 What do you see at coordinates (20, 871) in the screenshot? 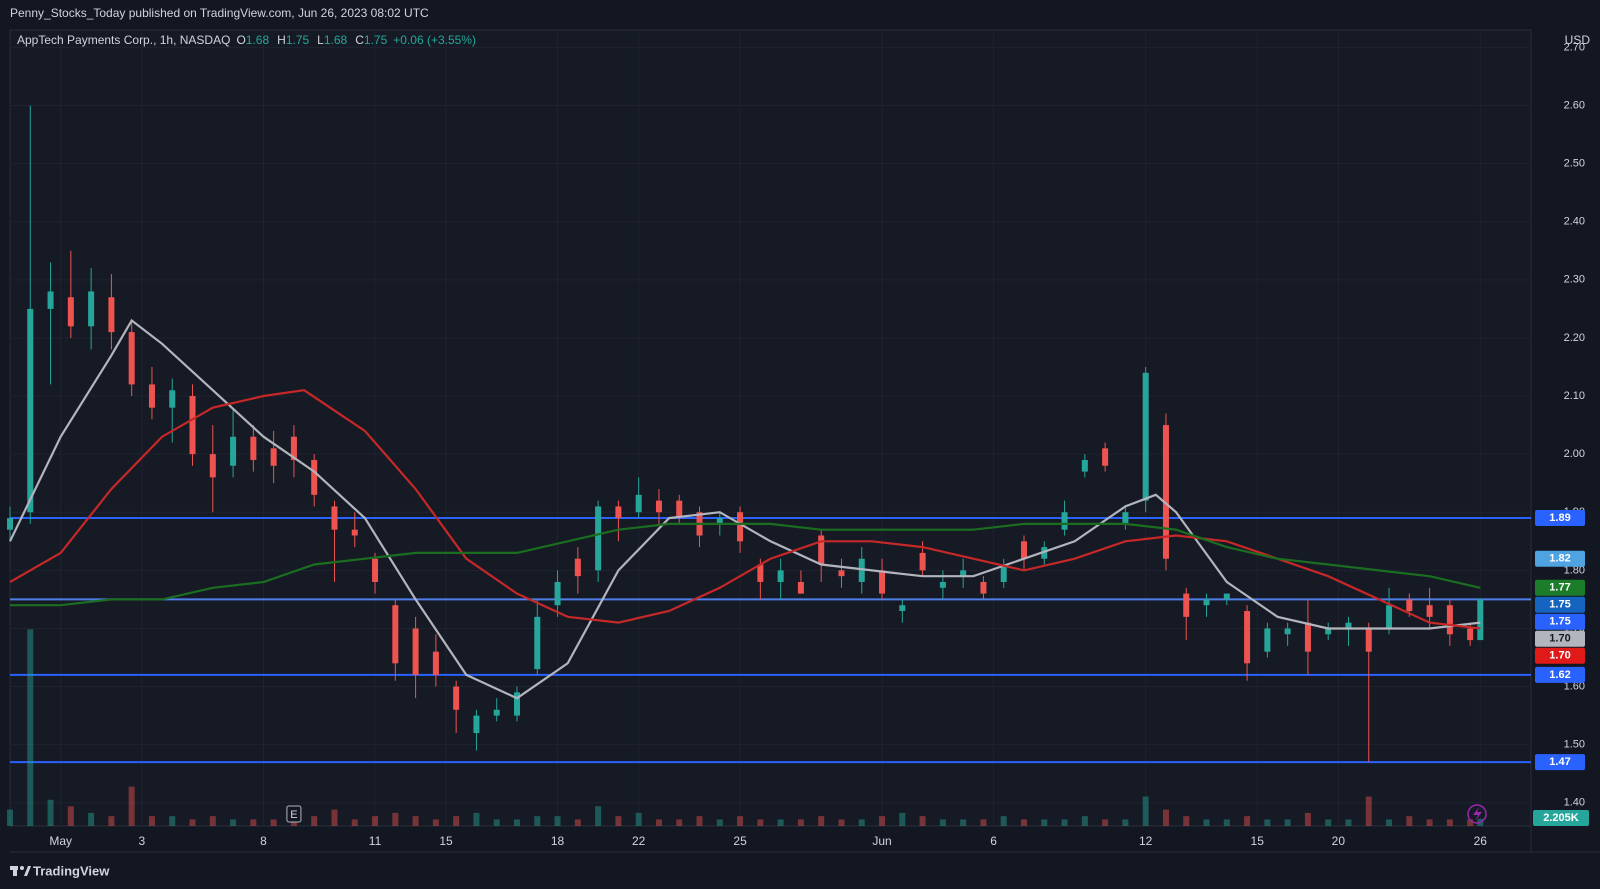
I see `footer-logo` at bounding box center [20, 871].